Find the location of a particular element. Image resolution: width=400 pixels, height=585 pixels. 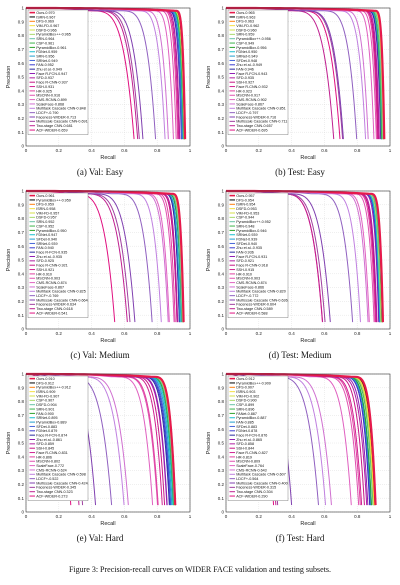

legend-label: DFS-0.959 is located at coordinates (45, 205).